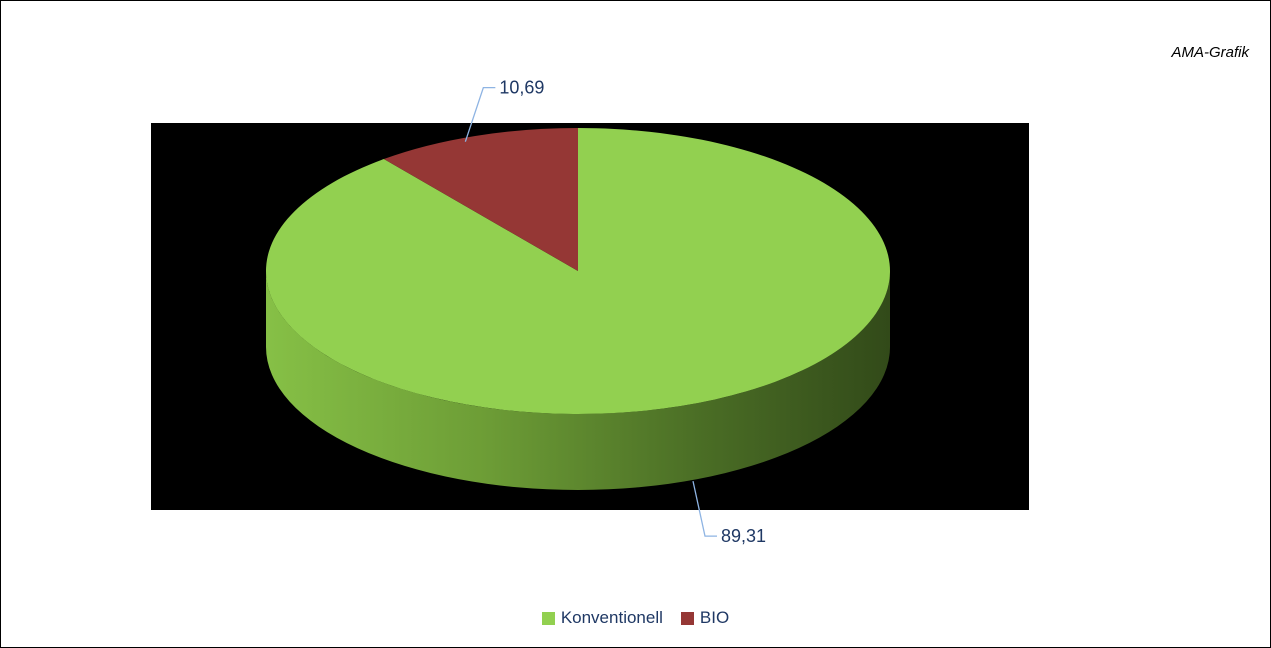  I want to click on data-label-bio: 10,69, so click(521, 88).